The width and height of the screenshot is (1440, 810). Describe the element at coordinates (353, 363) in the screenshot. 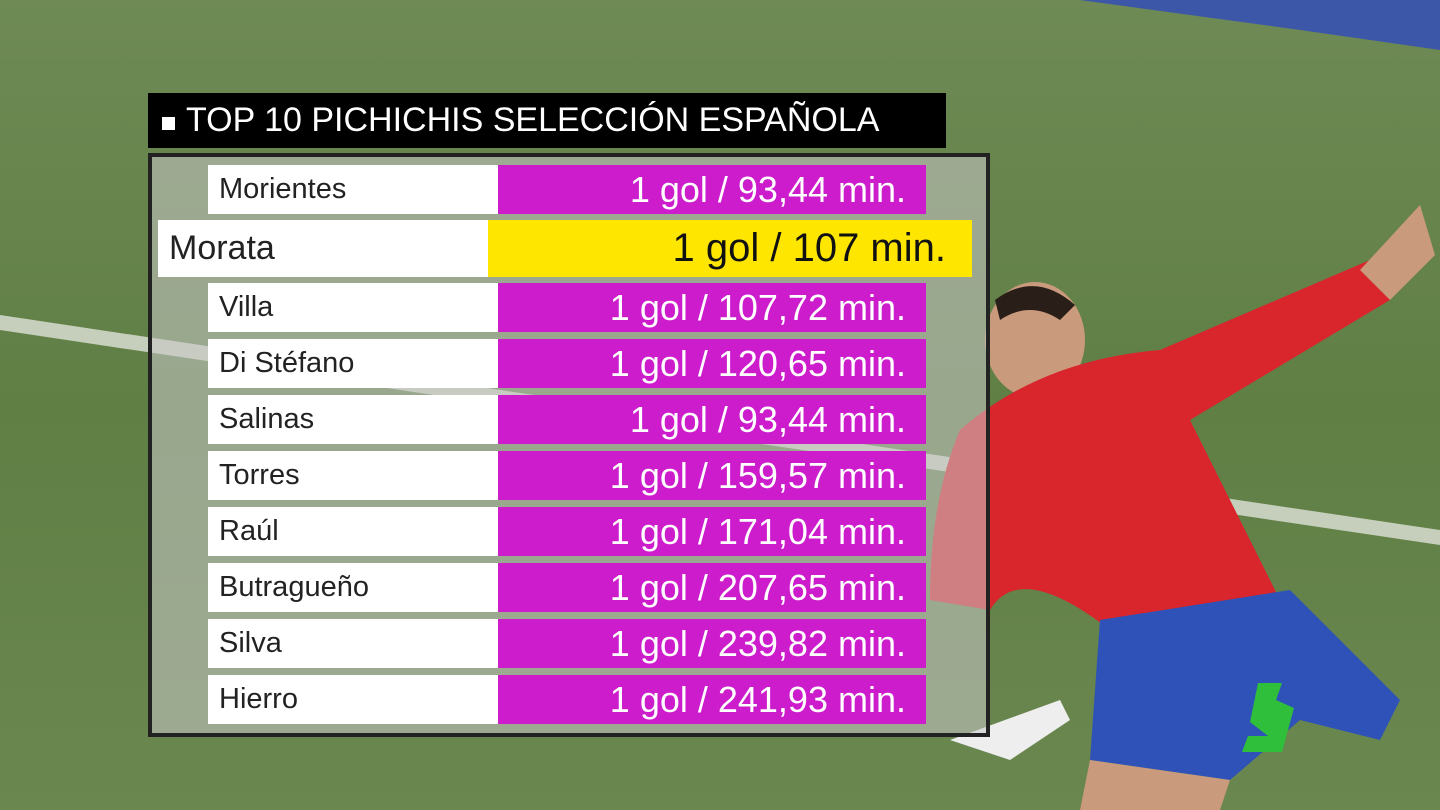

I see `player-name: Di Stéfano` at that location.